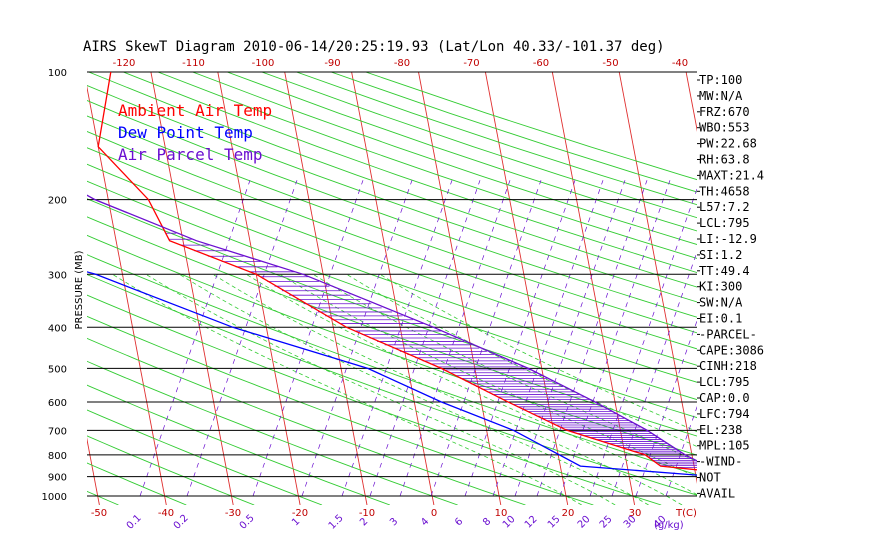 This screenshot has height=560, width=870. I want to click on bottom-temp-tick-label: 10, so click(501, 513).